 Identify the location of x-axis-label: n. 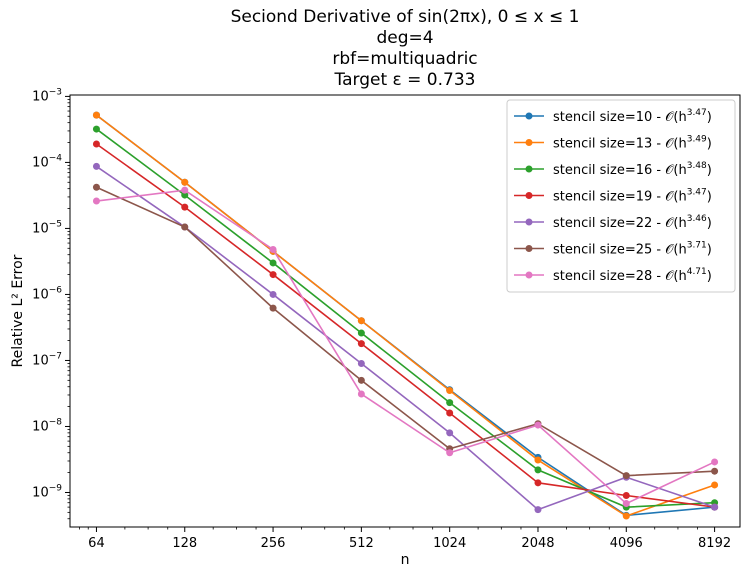
(405, 560).